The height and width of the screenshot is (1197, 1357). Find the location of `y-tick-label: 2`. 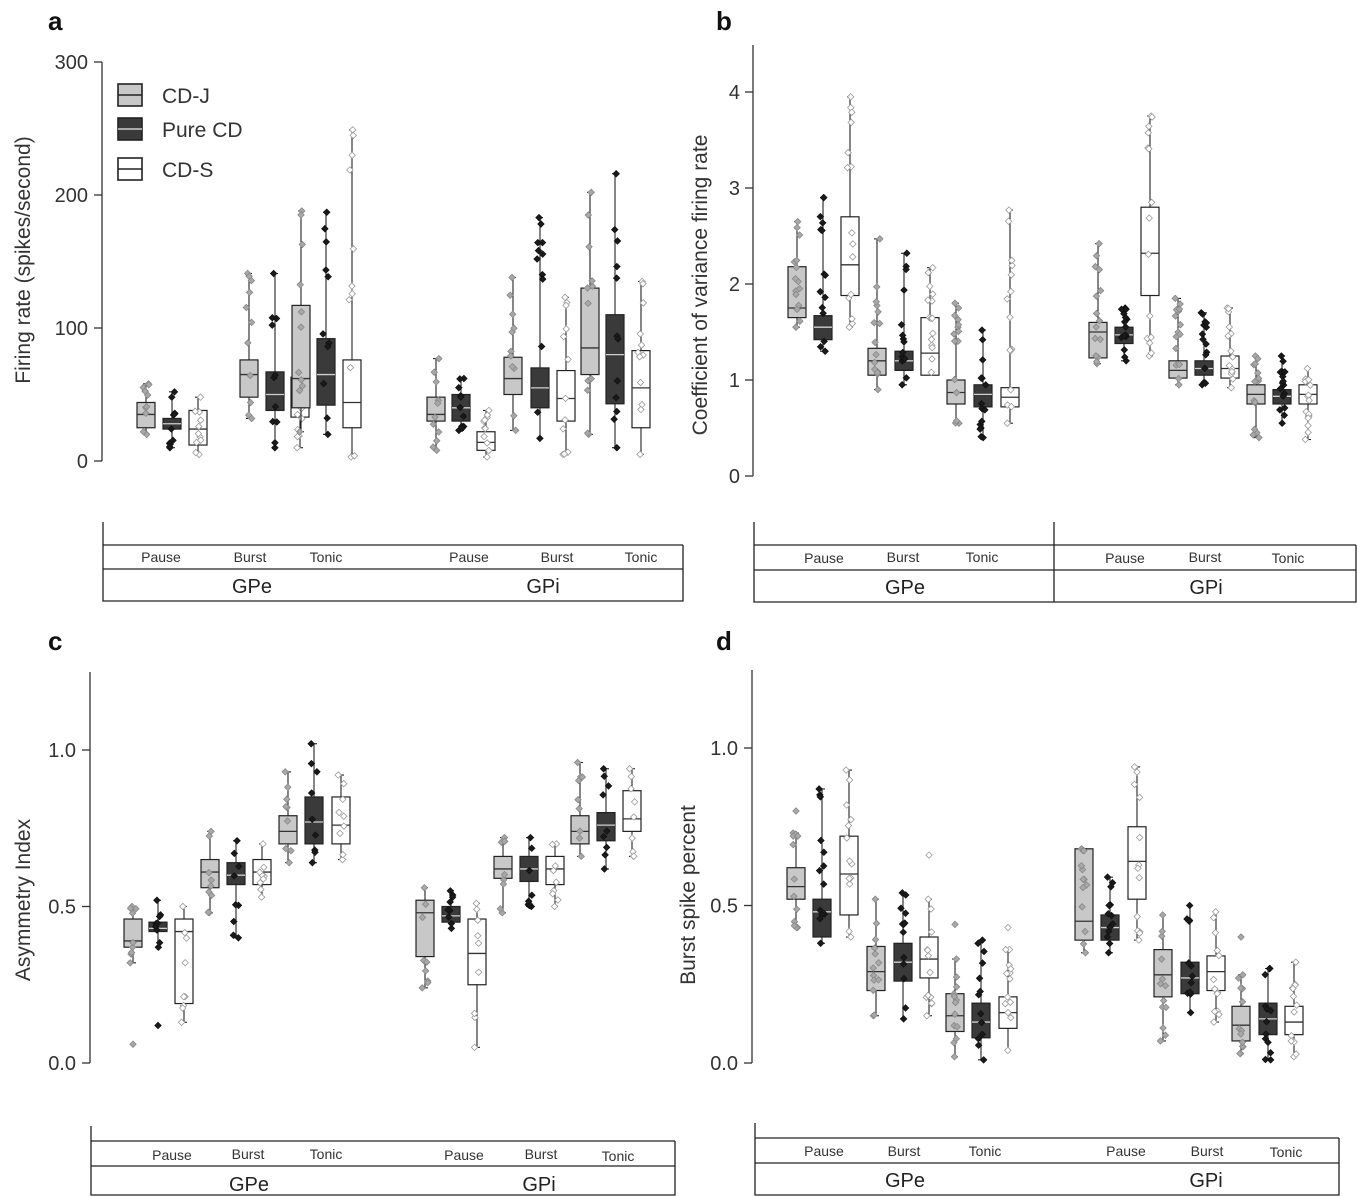

y-tick-label: 2 is located at coordinates (734, 285).